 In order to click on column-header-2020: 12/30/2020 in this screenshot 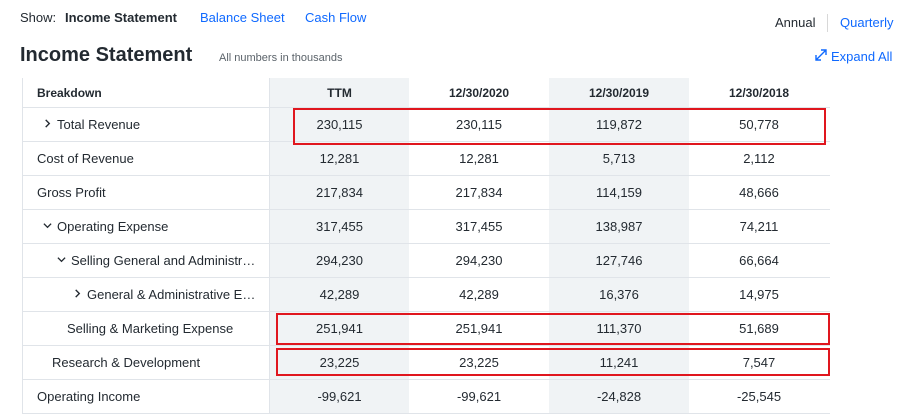, I will do `click(479, 92)`.